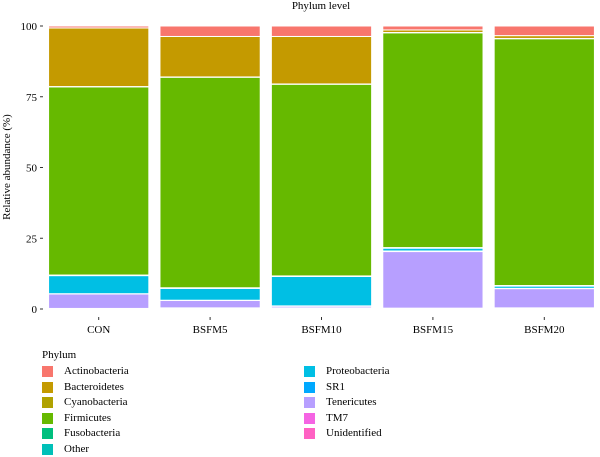 The height and width of the screenshot is (457, 600). What do you see at coordinates (7, 167) in the screenshot?
I see `y-axis-title: Relative abundance (%)` at bounding box center [7, 167].